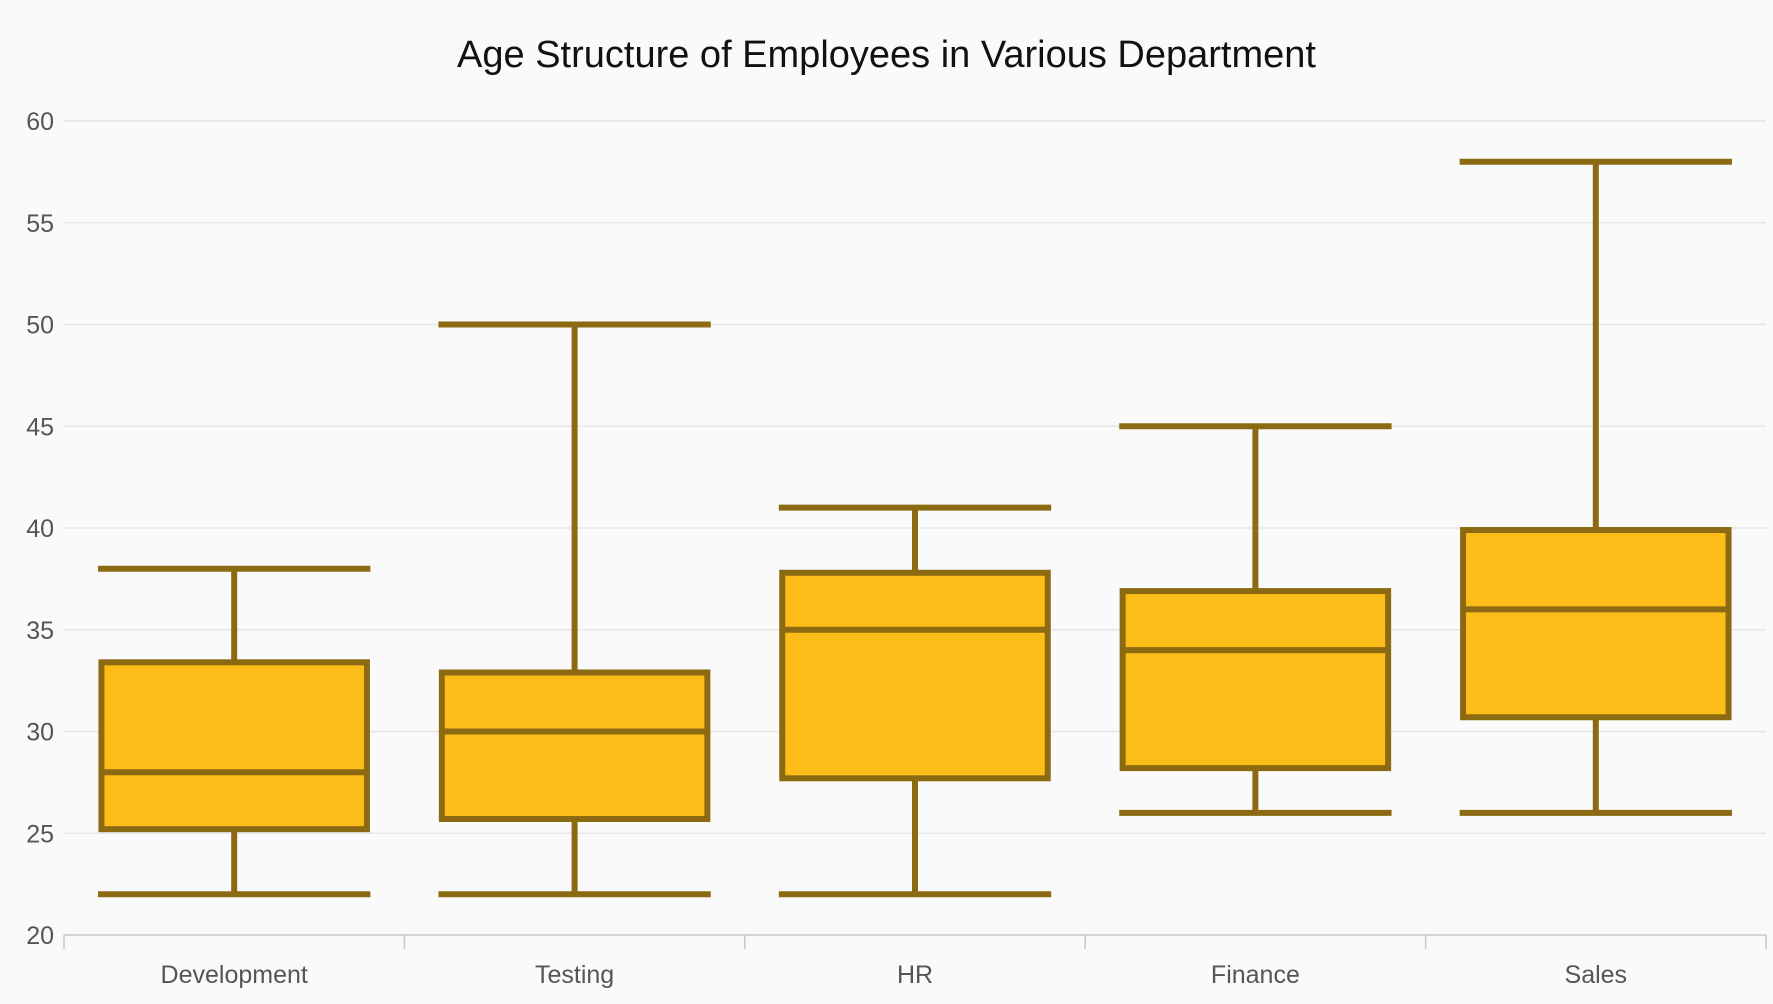 The height and width of the screenshot is (1004, 1773). What do you see at coordinates (40, 326) in the screenshot?
I see `y-tick-label: 50` at bounding box center [40, 326].